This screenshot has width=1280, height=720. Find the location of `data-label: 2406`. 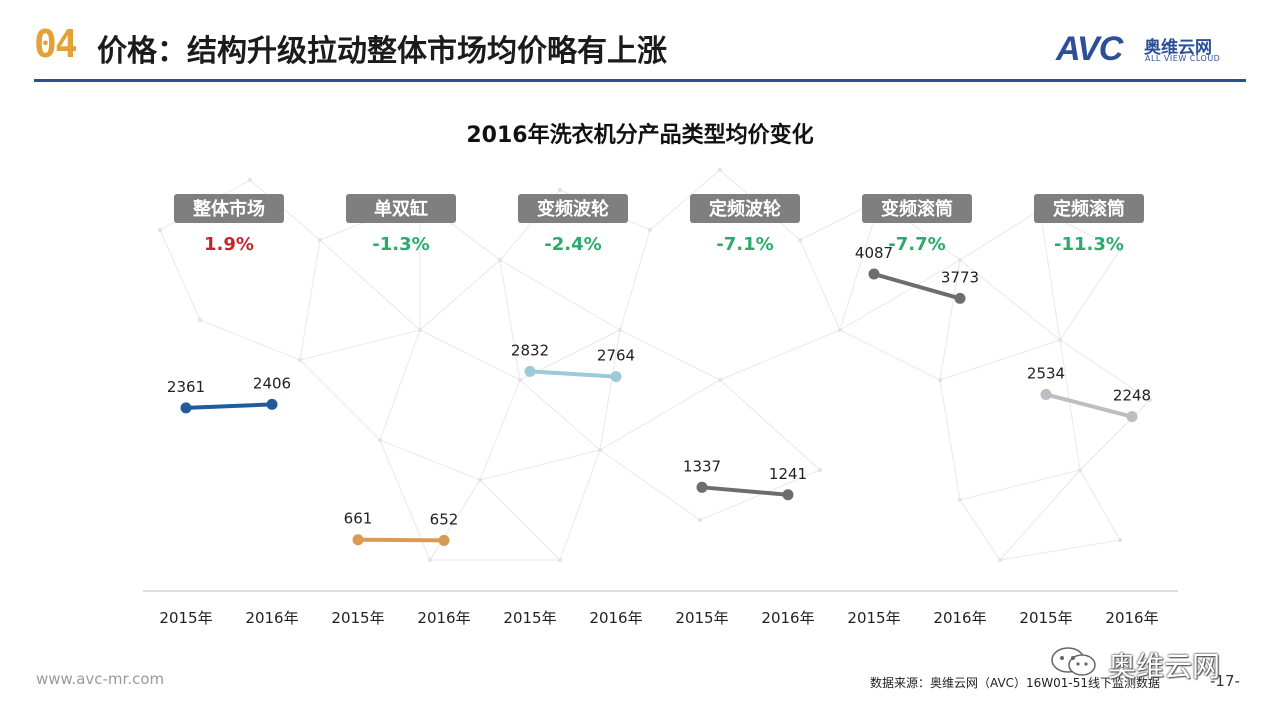

data-label: 2406 is located at coordinates (272, 383).